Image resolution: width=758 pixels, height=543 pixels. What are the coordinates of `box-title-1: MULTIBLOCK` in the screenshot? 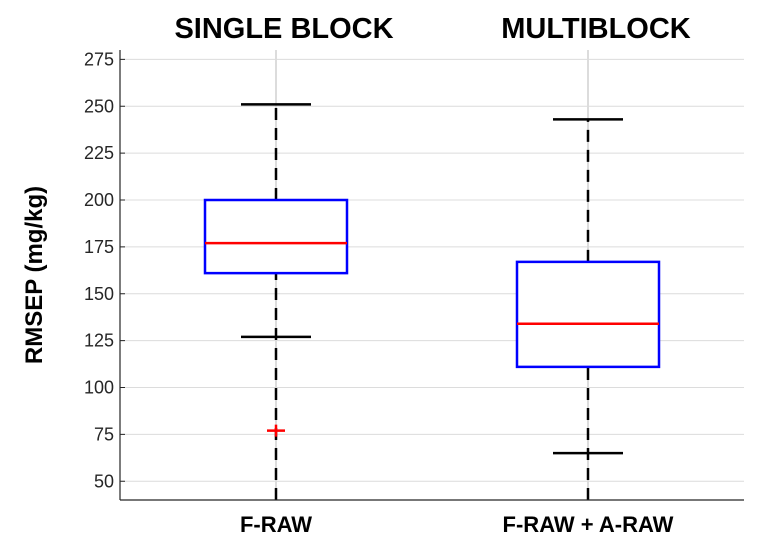 It's located at (596, 29).